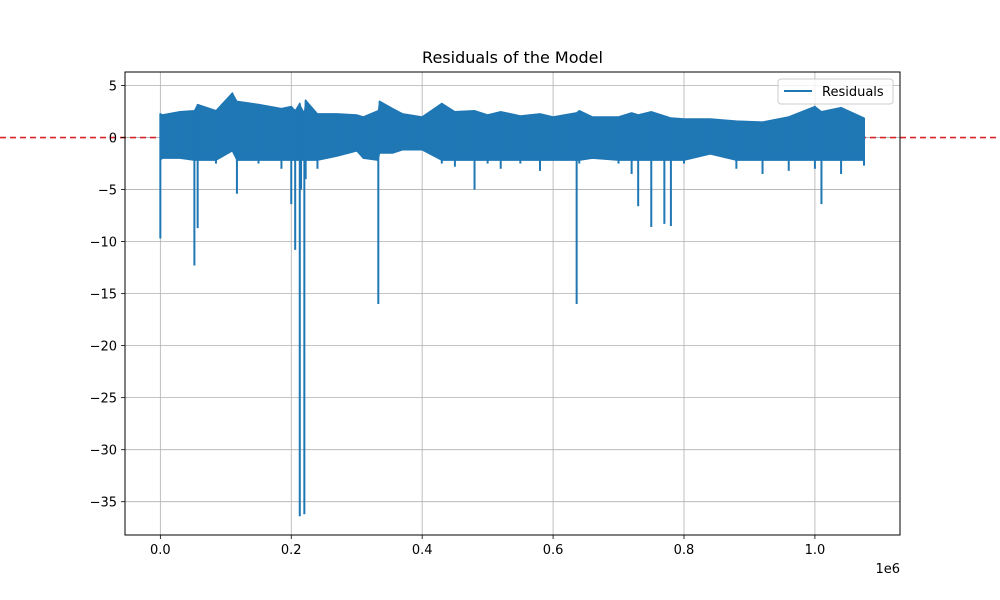  I want to click on legend-box, so click(835, 91).